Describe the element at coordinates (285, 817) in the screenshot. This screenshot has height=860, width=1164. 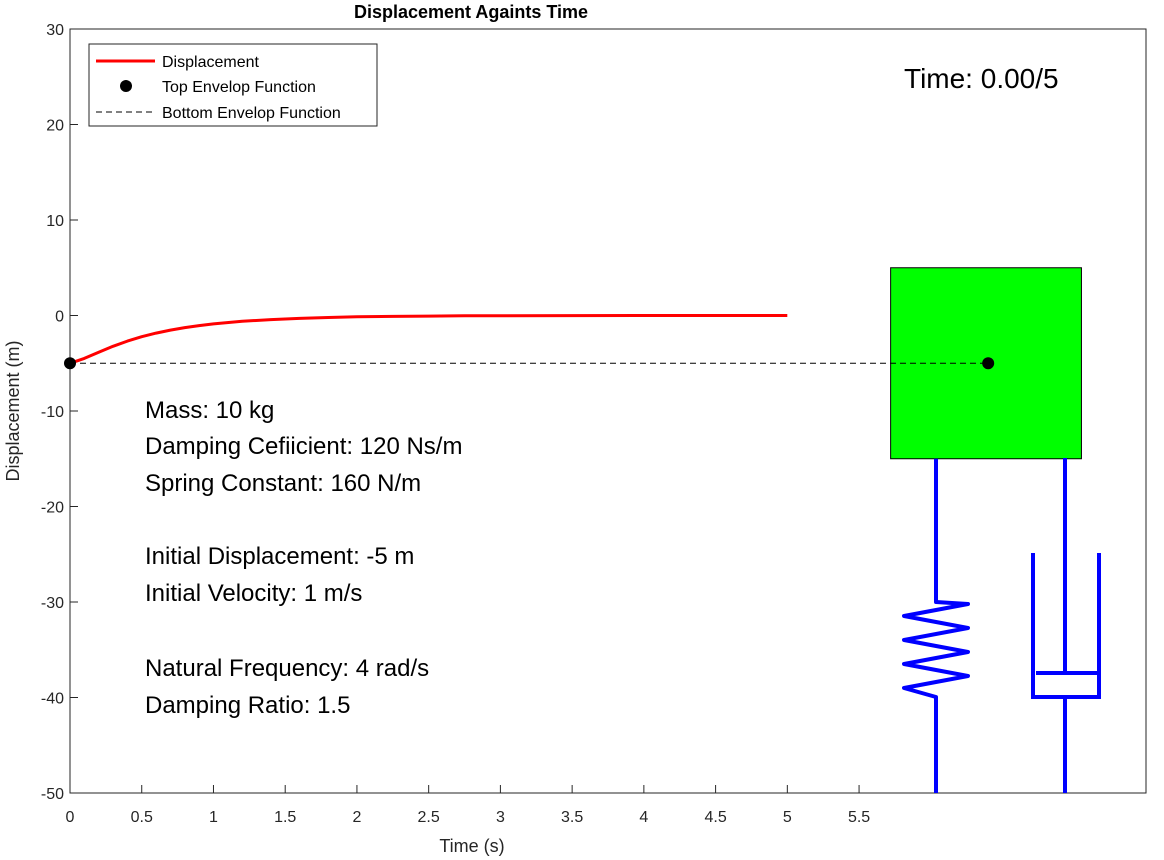
I see `x-tick-label: 1.5` at that location.